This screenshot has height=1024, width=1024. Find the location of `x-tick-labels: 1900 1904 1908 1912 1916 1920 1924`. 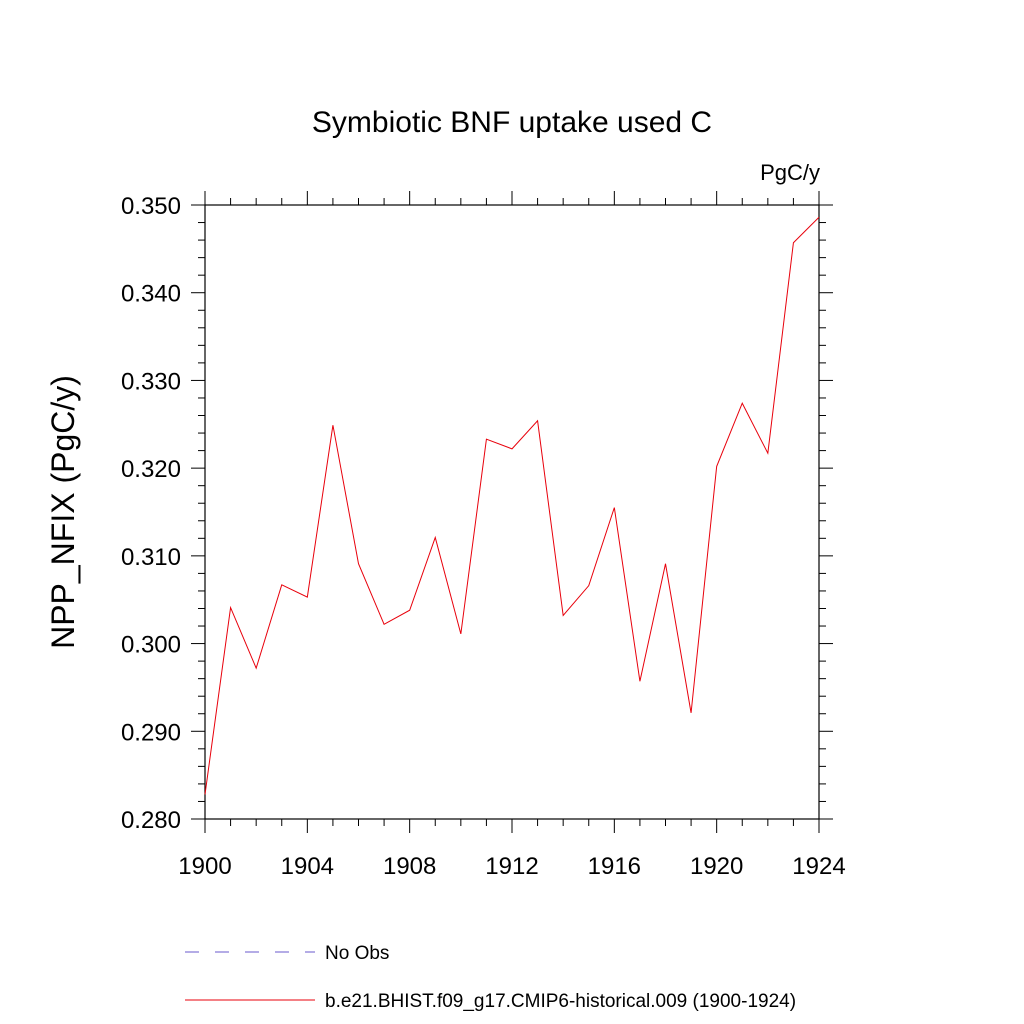

x-tick-labels: 1900 1904 1908 1912 1916 1920 1924 is located at coordinates (511, 866).